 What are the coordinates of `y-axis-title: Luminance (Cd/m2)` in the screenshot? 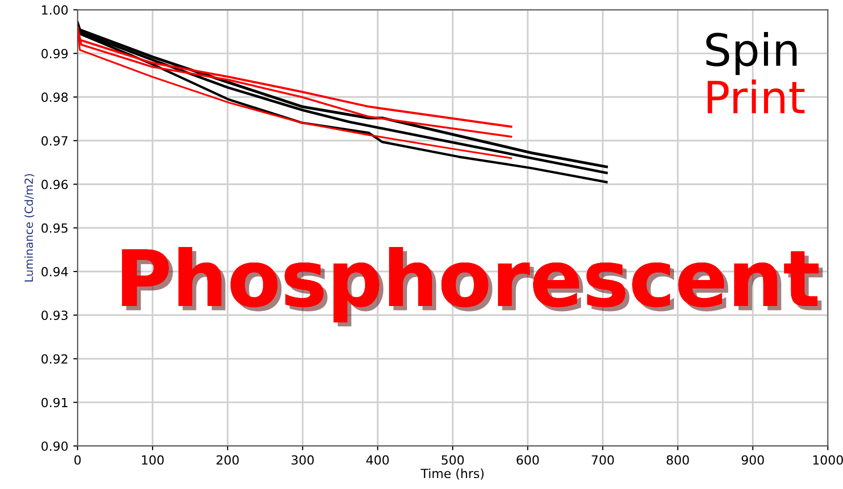 It's located at (29, 228).